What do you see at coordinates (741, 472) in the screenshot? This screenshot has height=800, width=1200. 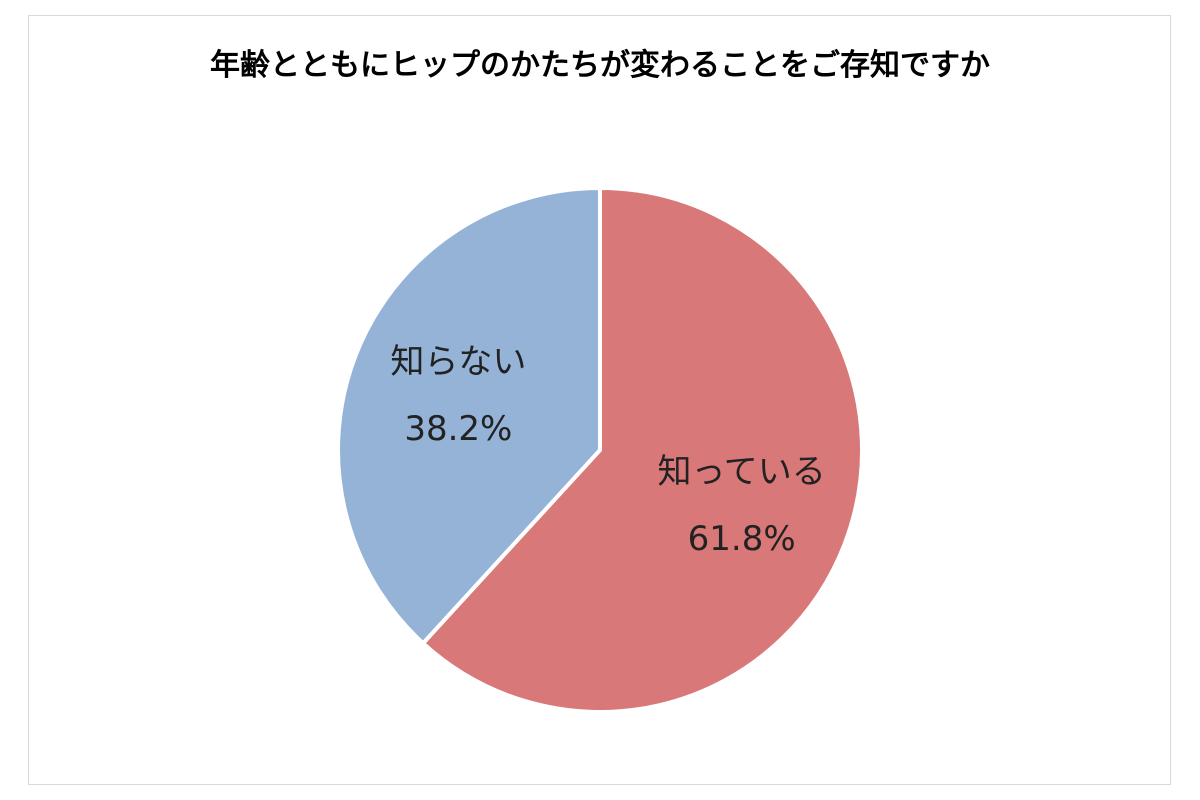 I see `slice-label-0: 知っている` at bounding box center [741, 472].